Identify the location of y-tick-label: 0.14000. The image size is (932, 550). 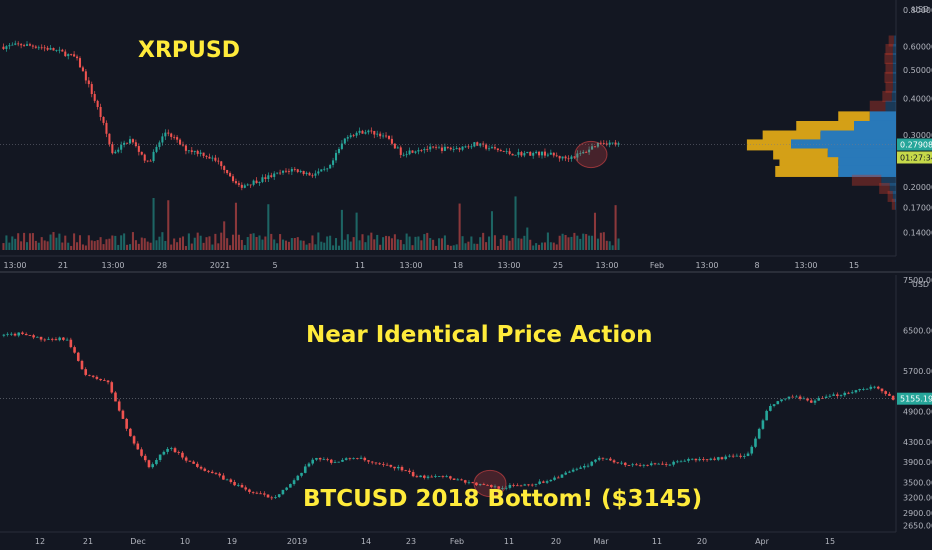
(917, 233).